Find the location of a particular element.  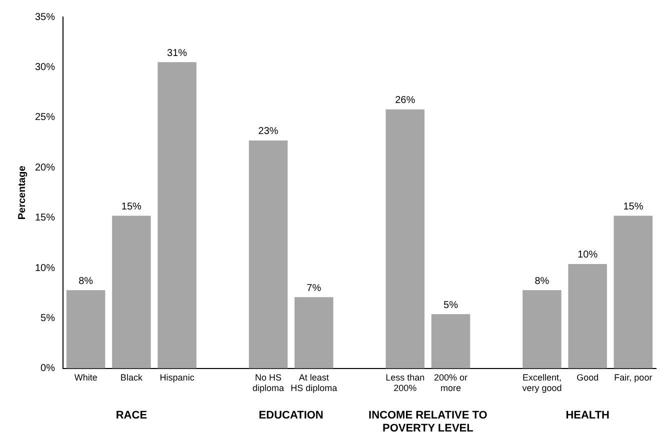

text: EDUCATION is located at coordinates (291, 416).